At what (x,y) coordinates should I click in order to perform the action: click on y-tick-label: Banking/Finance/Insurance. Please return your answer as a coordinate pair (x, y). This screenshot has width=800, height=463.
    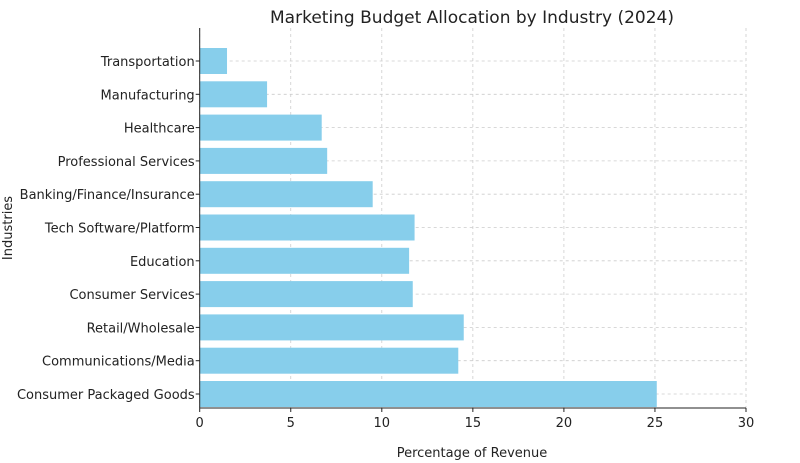
    Looking at the image, I should click on (107, 195).